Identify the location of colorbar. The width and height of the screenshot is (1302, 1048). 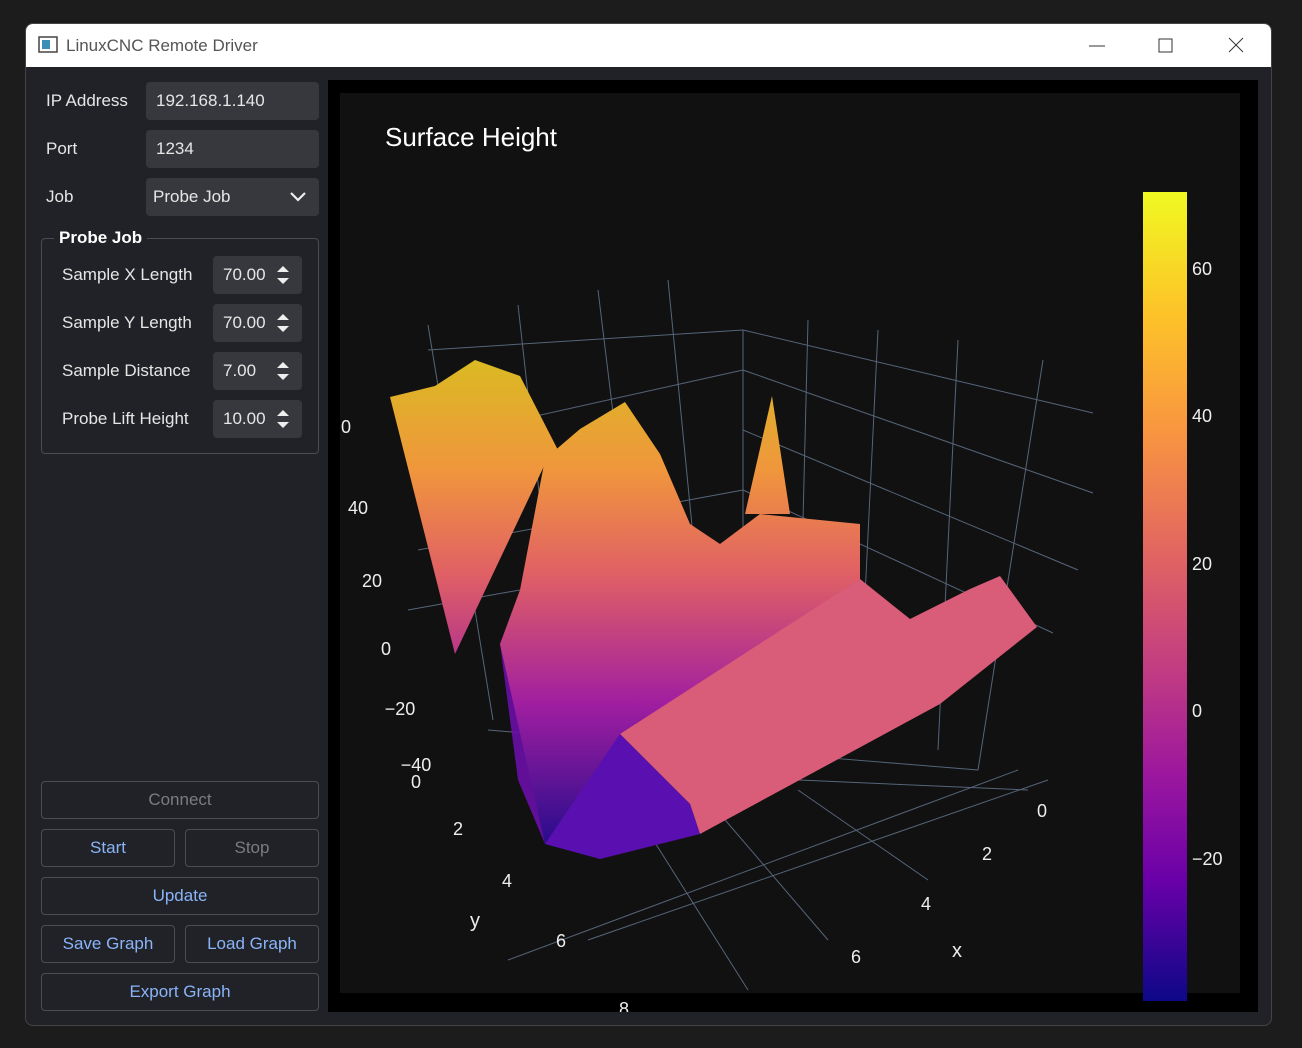
(1165, 596).